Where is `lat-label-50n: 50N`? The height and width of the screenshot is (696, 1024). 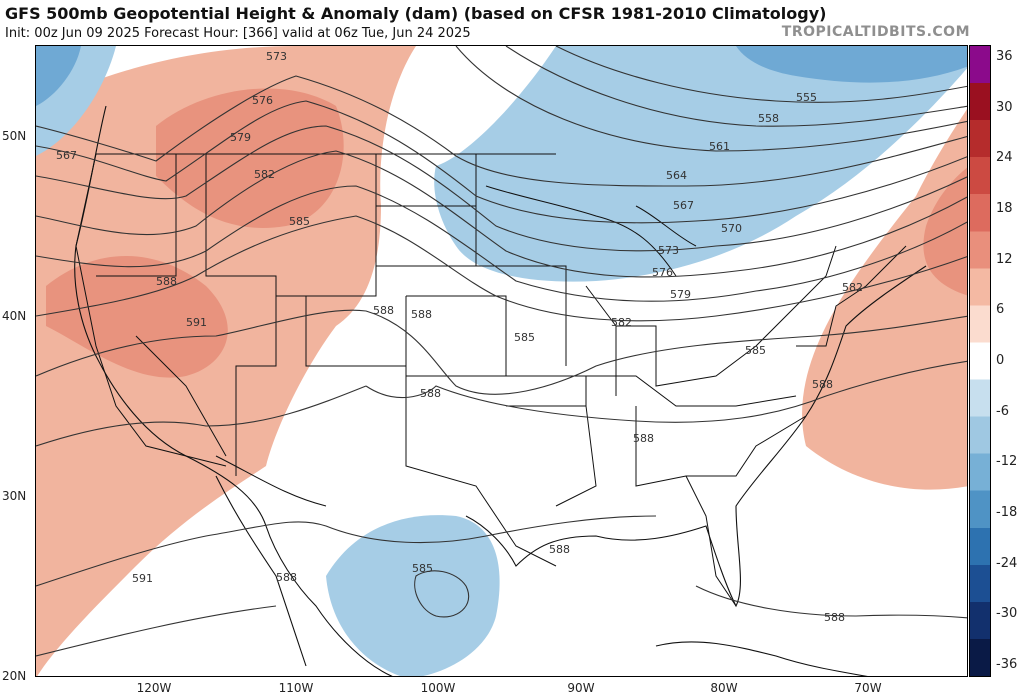 lat-label-50n: 50N is located at coordinates (14, 136).